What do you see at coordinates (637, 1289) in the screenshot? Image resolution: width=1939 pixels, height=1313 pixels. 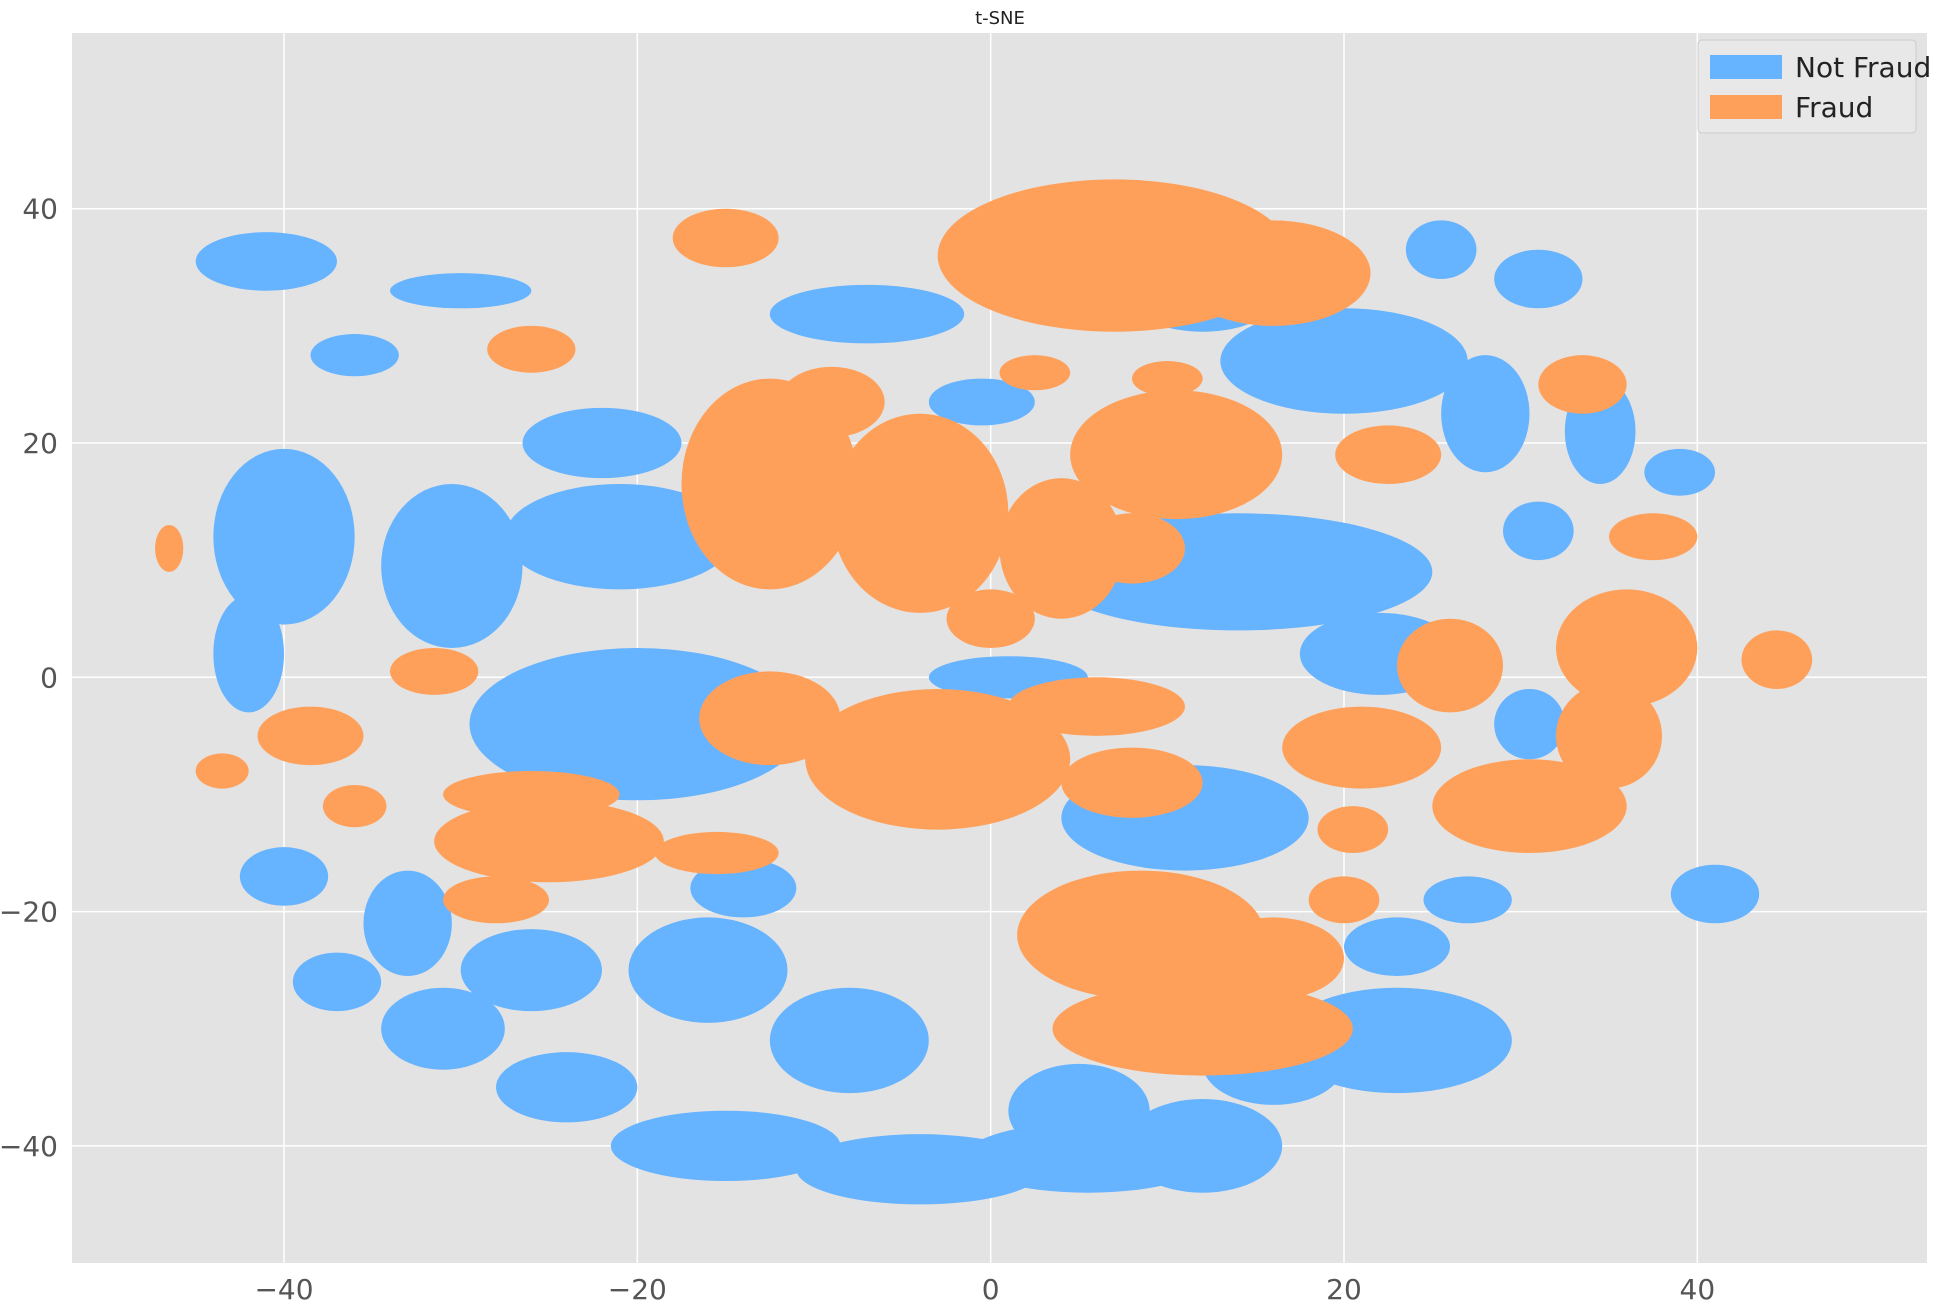 I see `x-tick-label: −20` at bounding box center [637, 1289].